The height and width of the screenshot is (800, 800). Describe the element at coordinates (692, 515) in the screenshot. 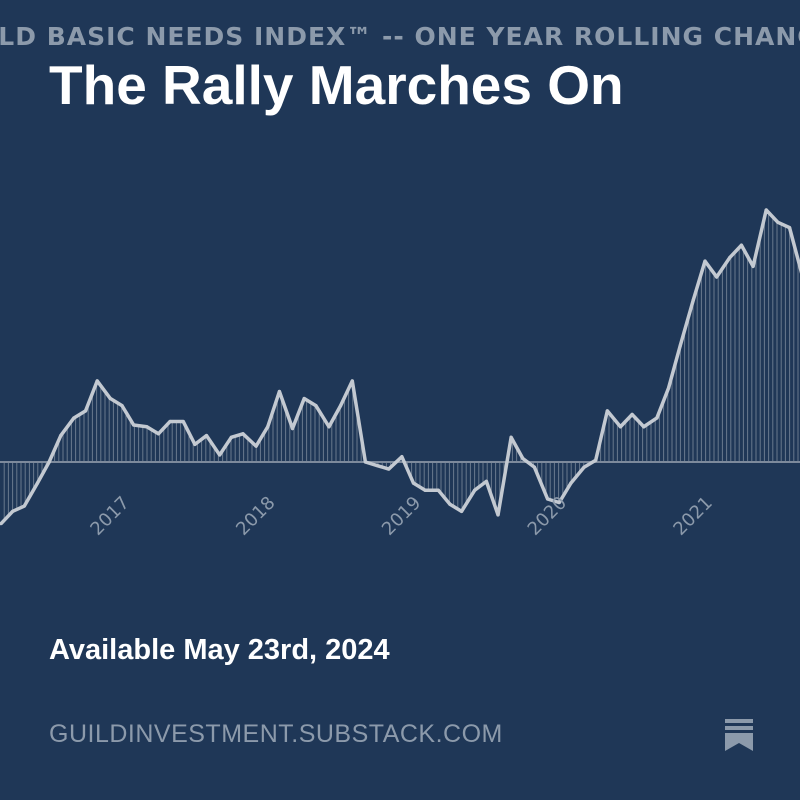

I see `x-tick-label: 2021` at that location.